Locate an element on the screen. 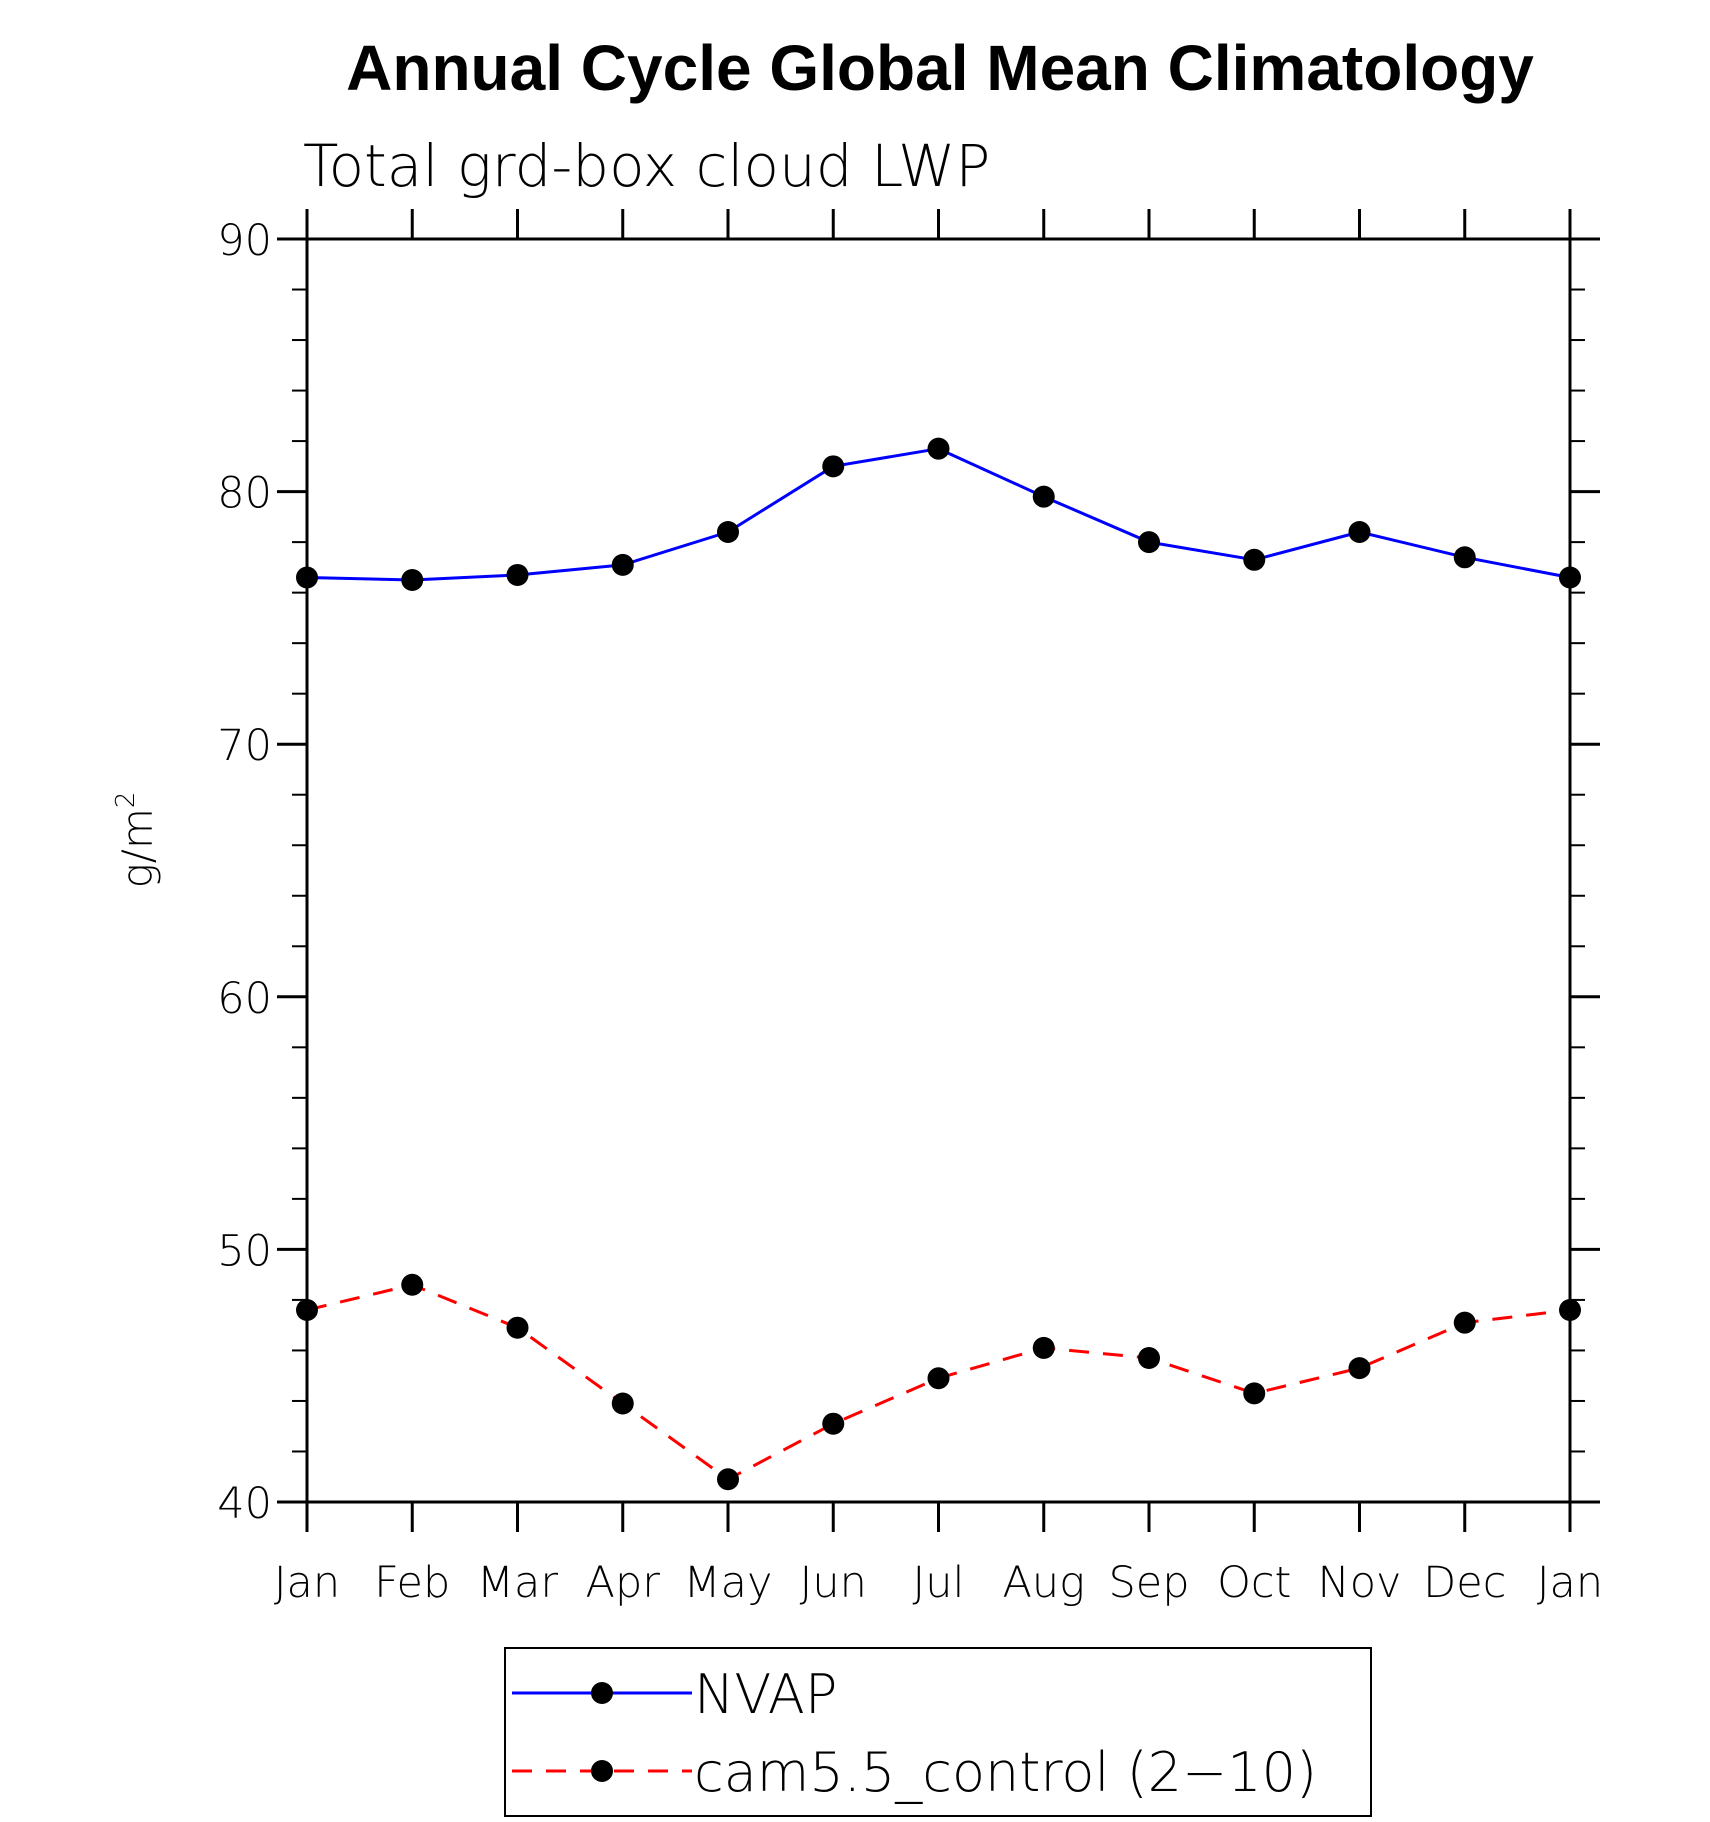 The image size is (1710, 1822). x-tick-label: Aug is located at coordinates (1044, 1583).